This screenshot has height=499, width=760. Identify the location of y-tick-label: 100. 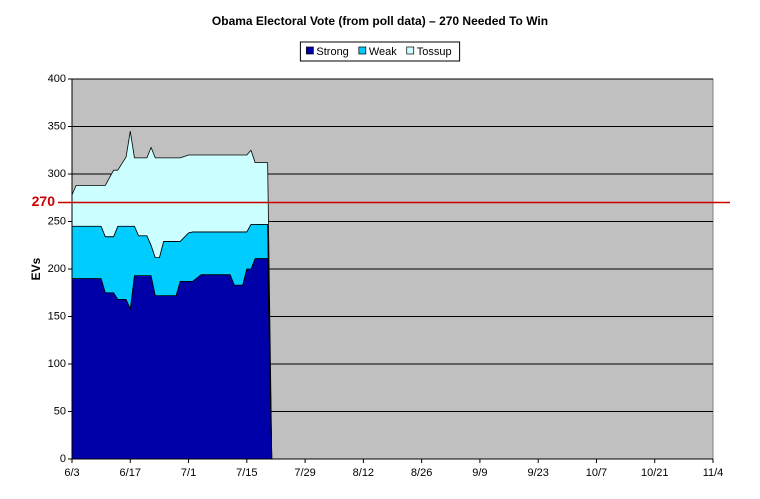
(57, 364).